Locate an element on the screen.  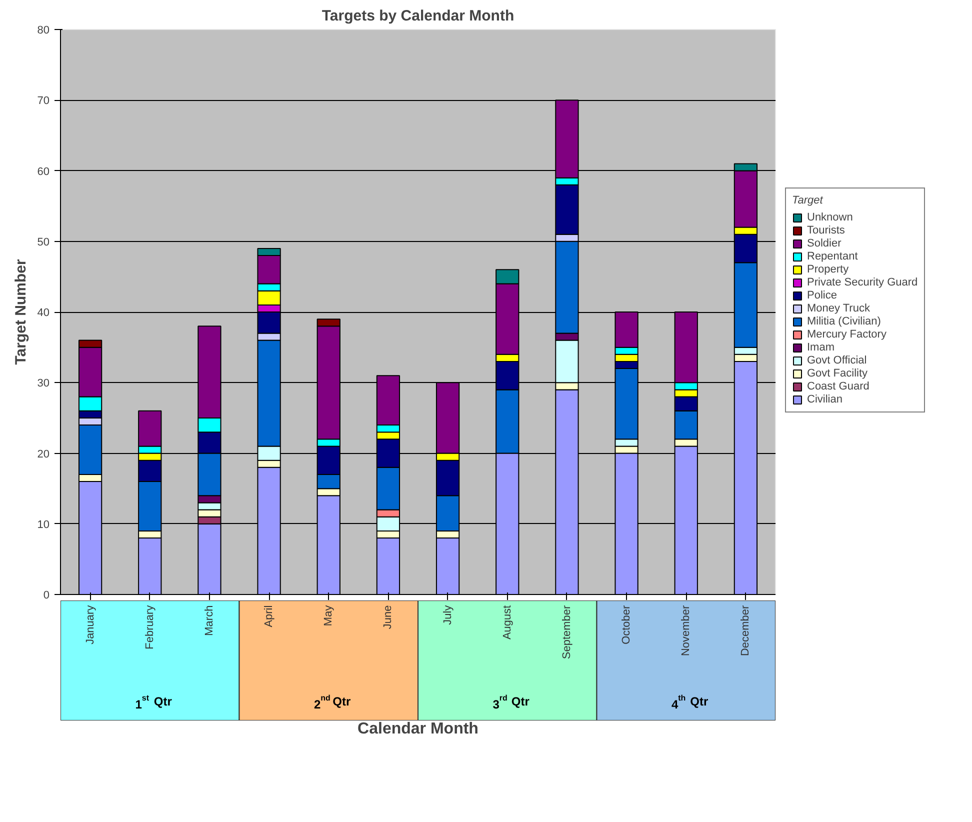
y-tick-label: 70 is located at coordinates (43, 101).